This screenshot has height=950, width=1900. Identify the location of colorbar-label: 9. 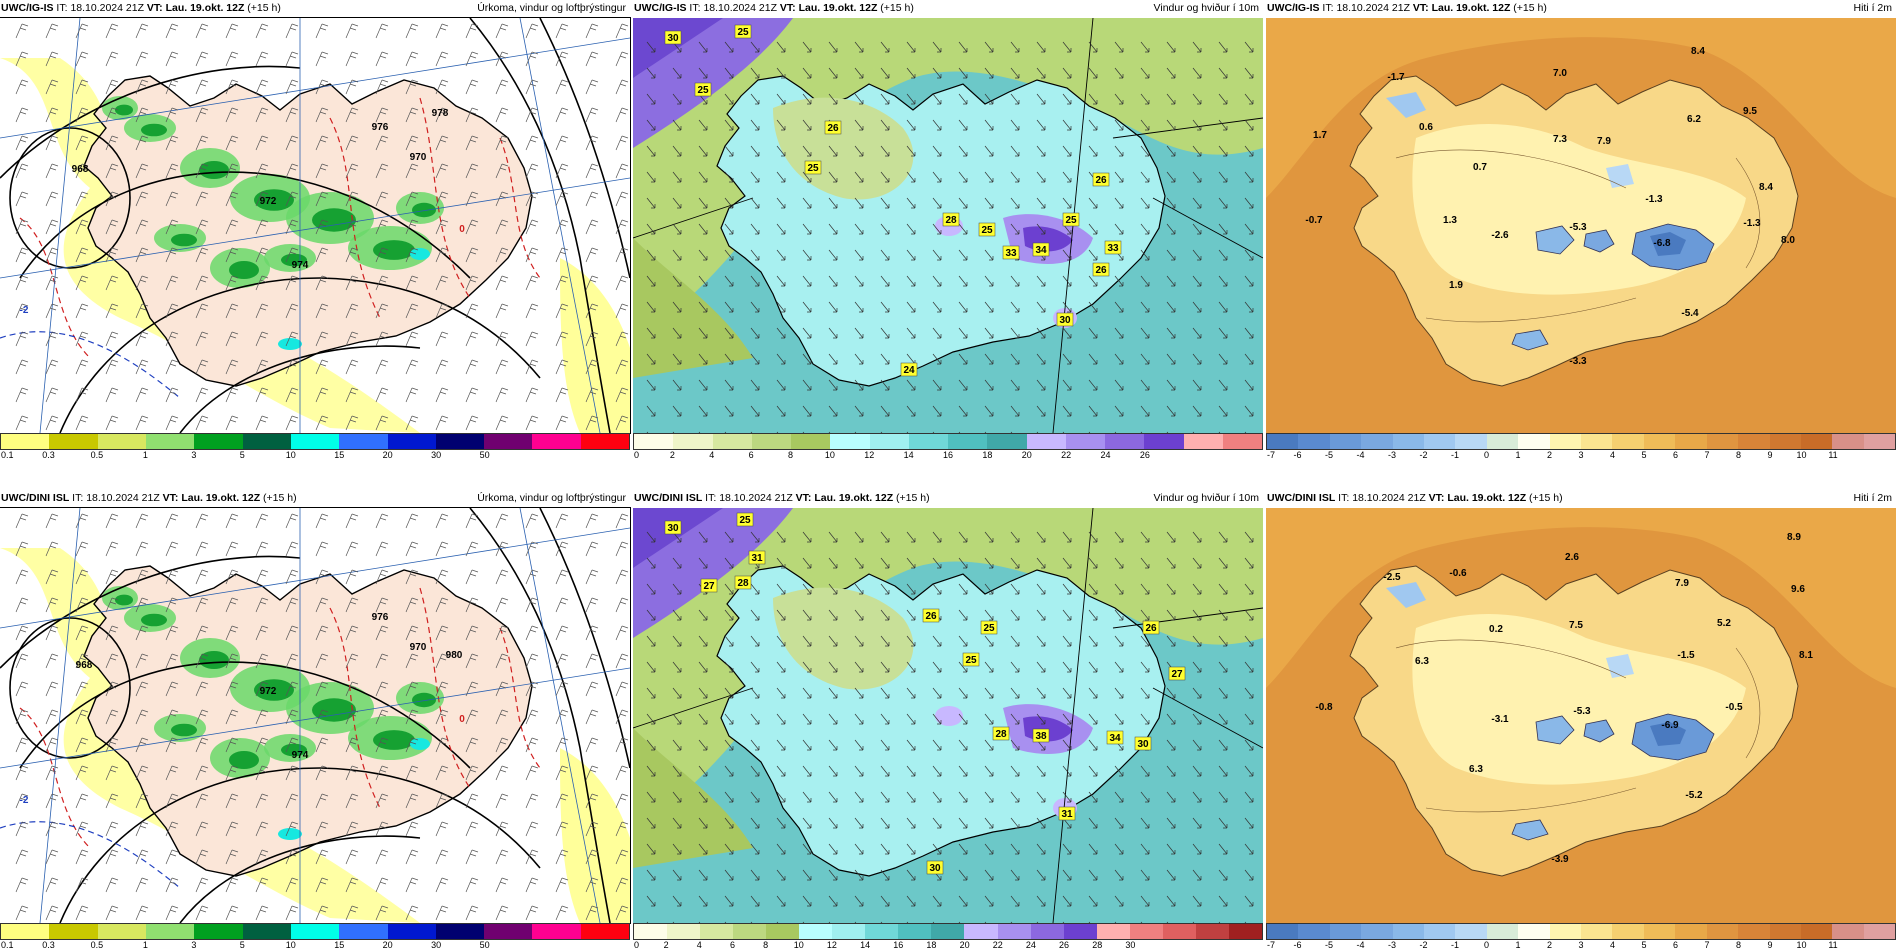
(1770, 945).